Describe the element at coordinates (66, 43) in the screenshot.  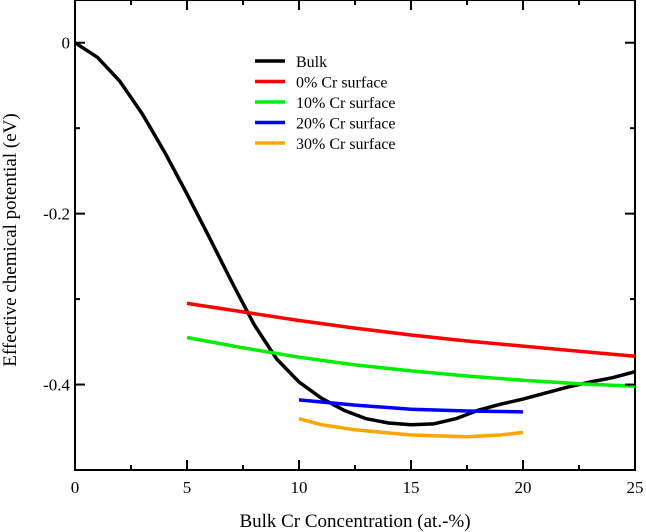
I see `y-tick-label: 0` at that location.